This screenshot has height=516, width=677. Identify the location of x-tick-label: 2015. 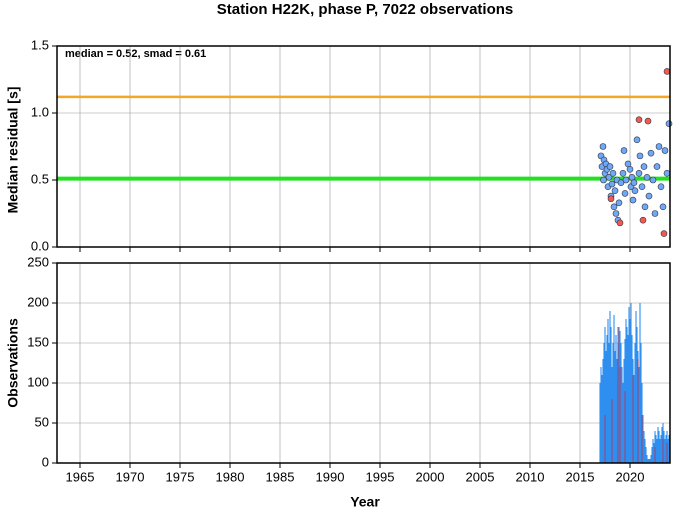
(580, 476).